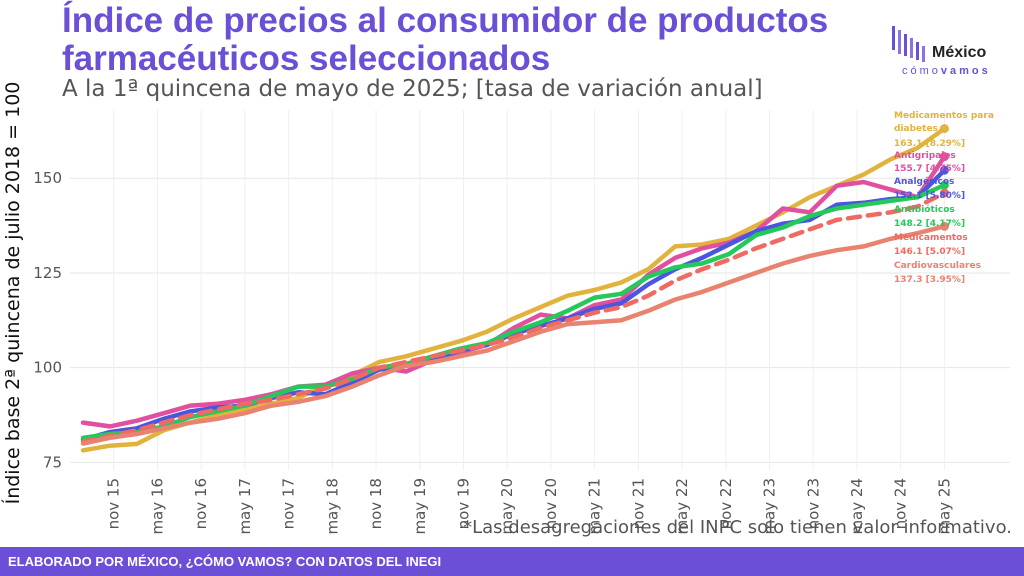 The width and height of the screenshot is (1024, 576). I want to click on x-tick-label: may 24, so click(857, 506).